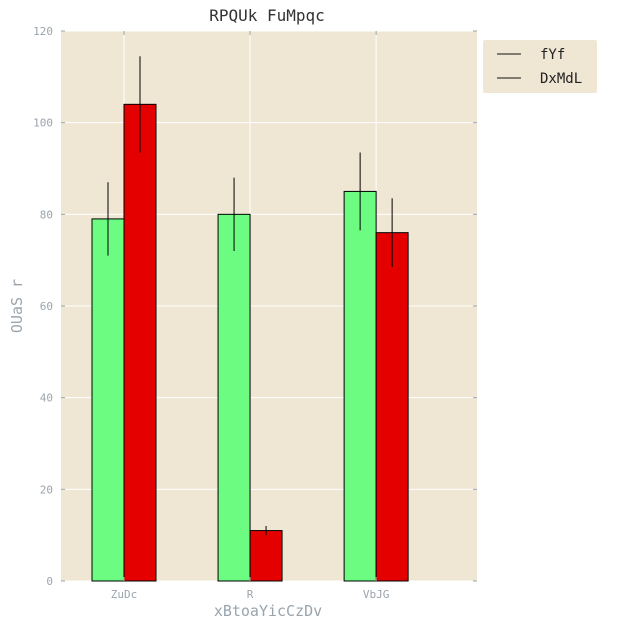  I want to click on legend-box, so click(540, 66).